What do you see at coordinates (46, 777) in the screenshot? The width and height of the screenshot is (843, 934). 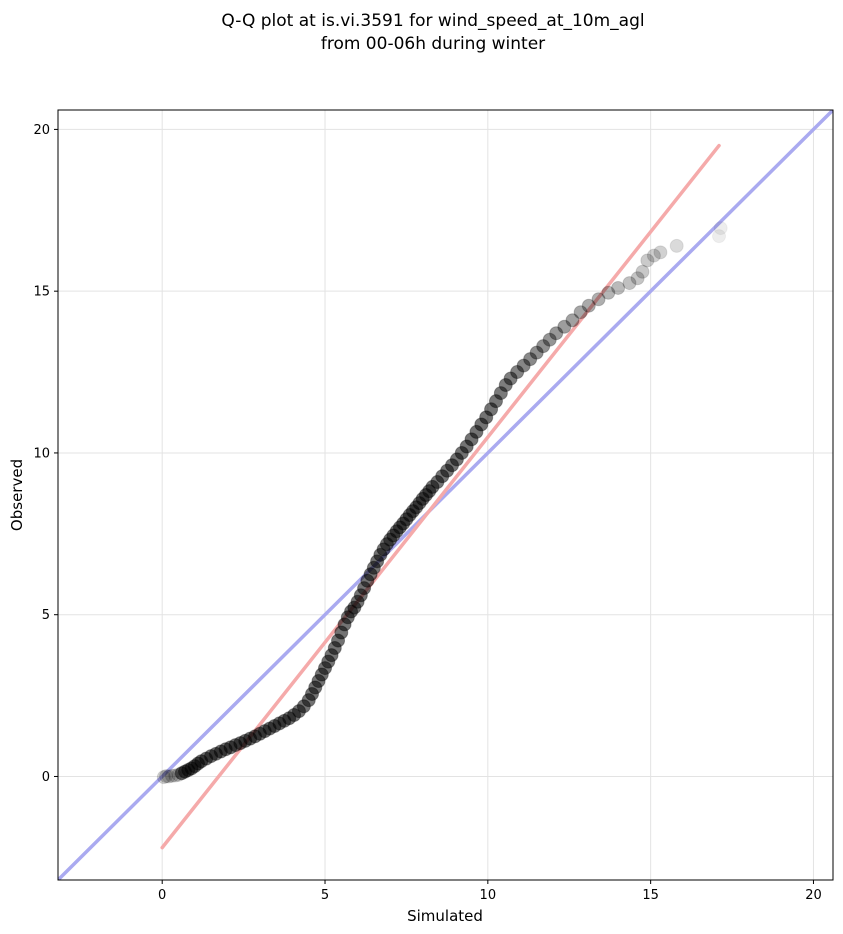 I see `y-tick-label-0: 0` at bounding box center [46, 777].